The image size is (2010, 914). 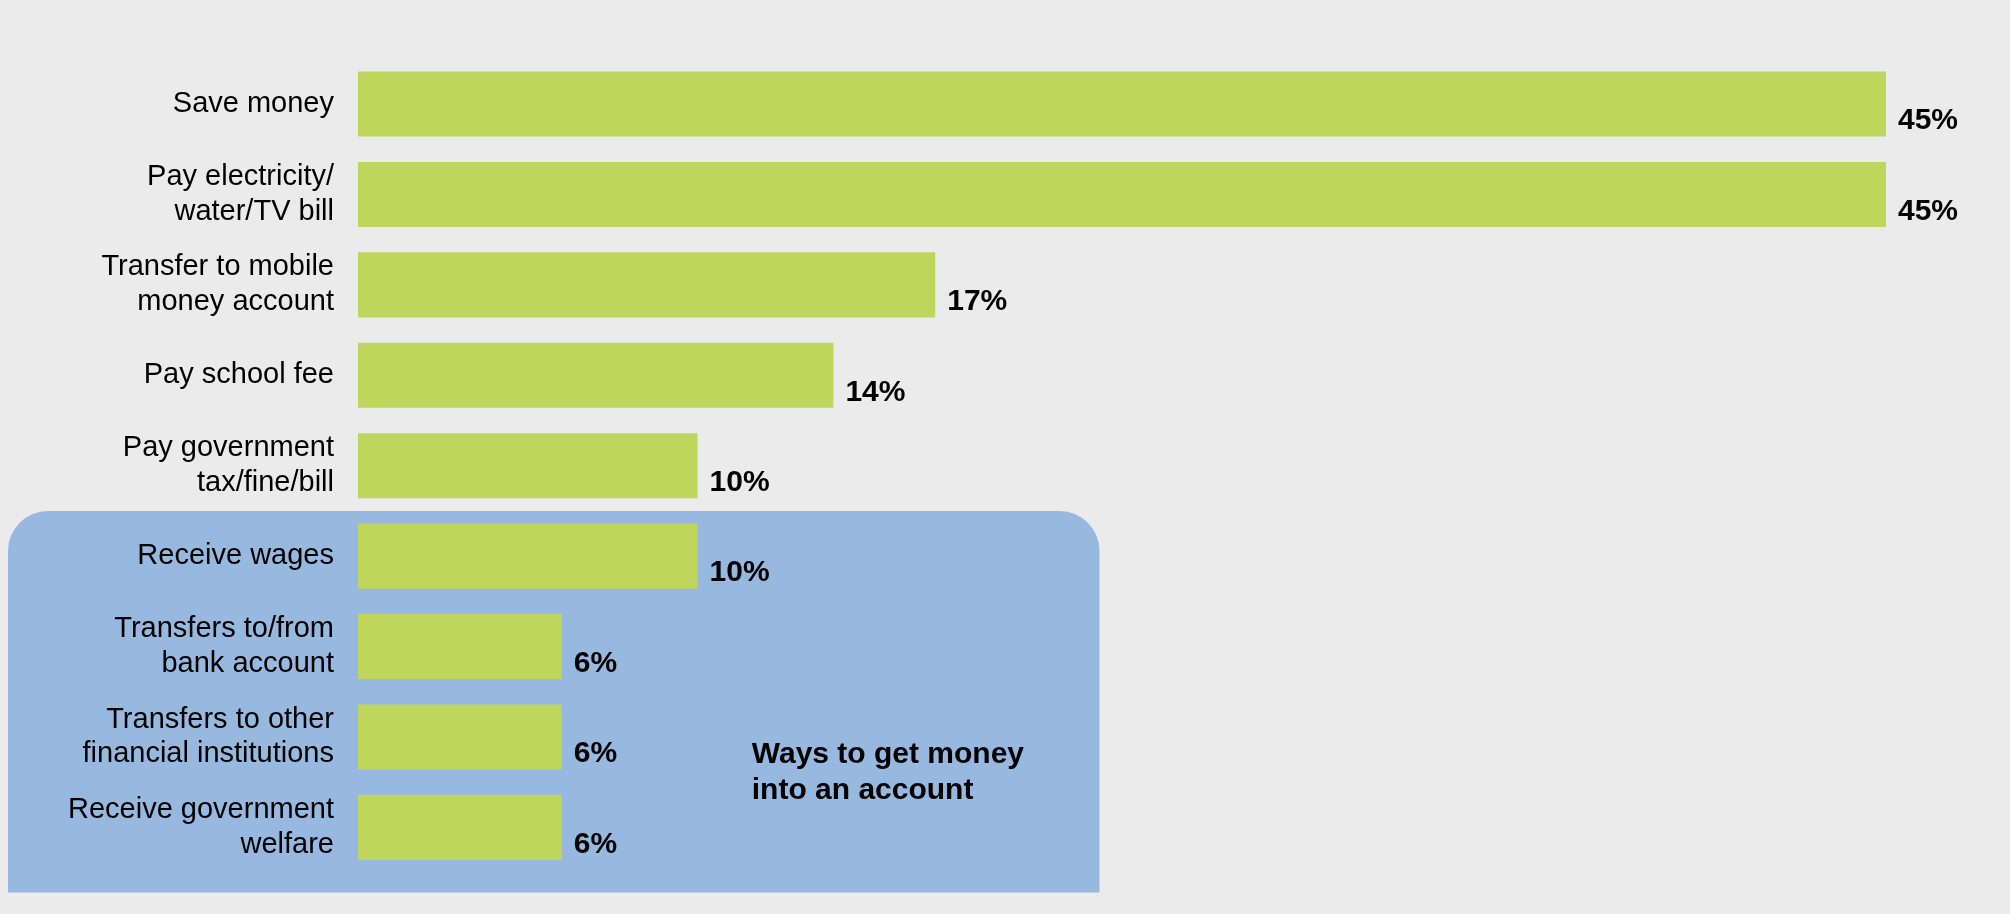 What do you see at coordinates (201, 825) in the screenshot?
I see `y-tick-label: Receive government welfare` at bounding box center [201, 825].